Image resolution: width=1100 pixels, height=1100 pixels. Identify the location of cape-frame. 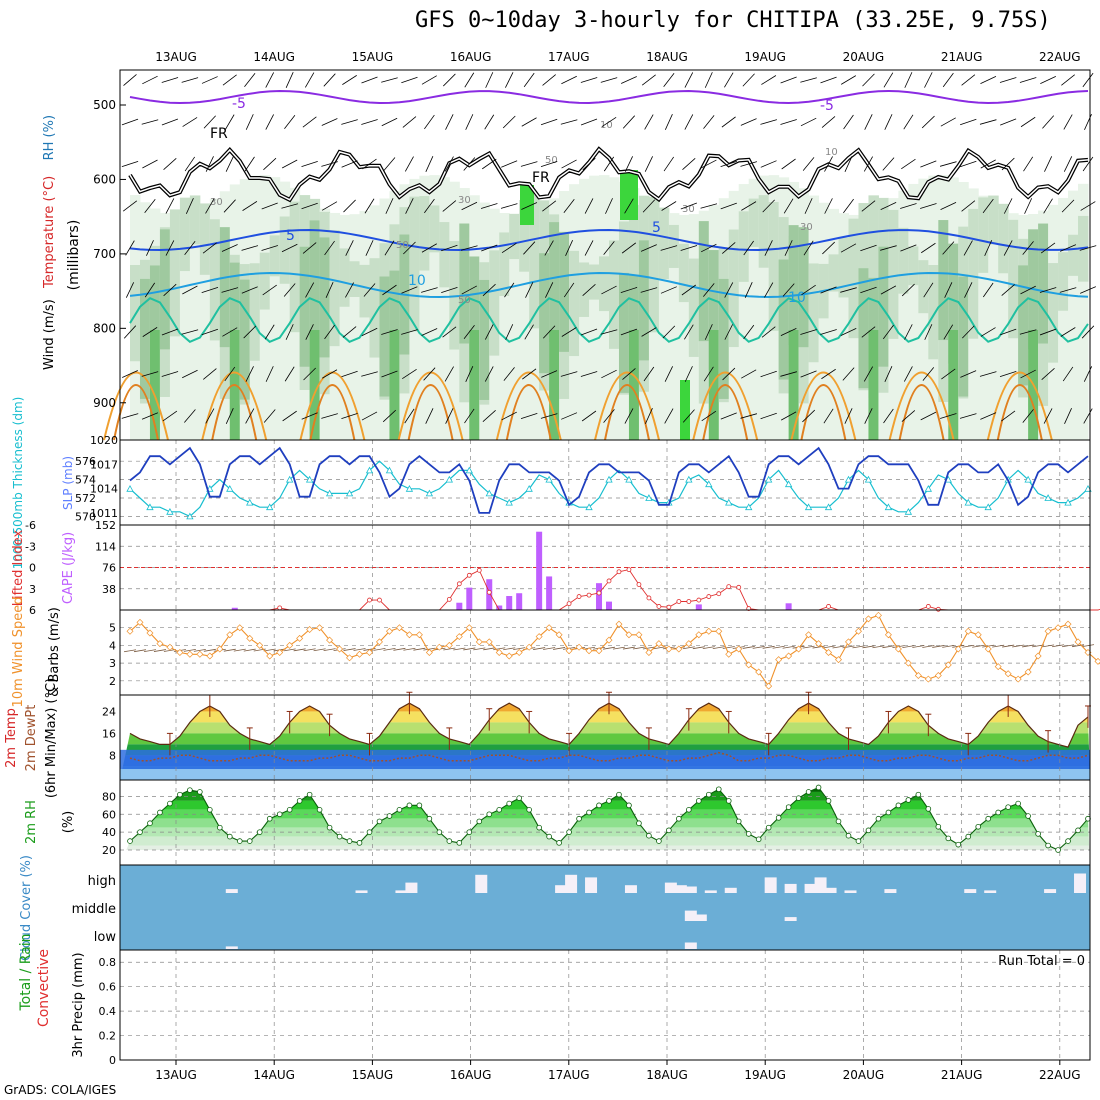
(605, 567).